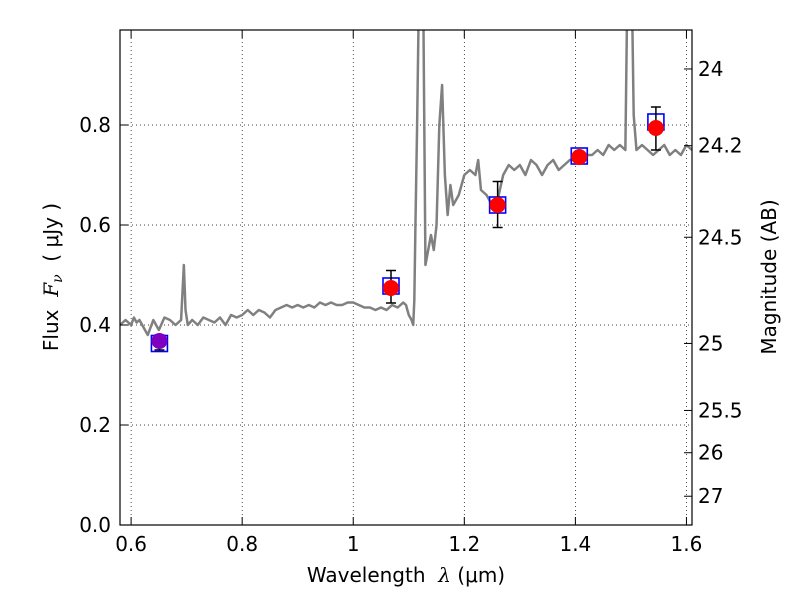  What do you see at coordinates (710, 69) in the screenshot?
I see `y2-tick-label: 24` at bounding box center [710, 69].